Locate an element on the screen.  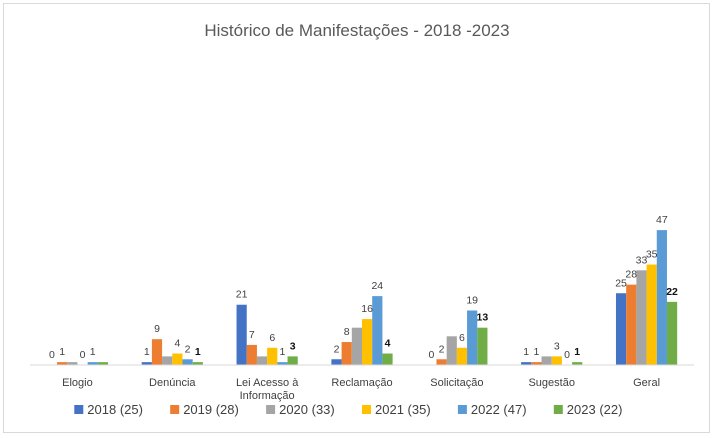
x-tick-label-lei-acesso-a-informacao: Lei Acesso à Informação is located at coordinates (267, 389).